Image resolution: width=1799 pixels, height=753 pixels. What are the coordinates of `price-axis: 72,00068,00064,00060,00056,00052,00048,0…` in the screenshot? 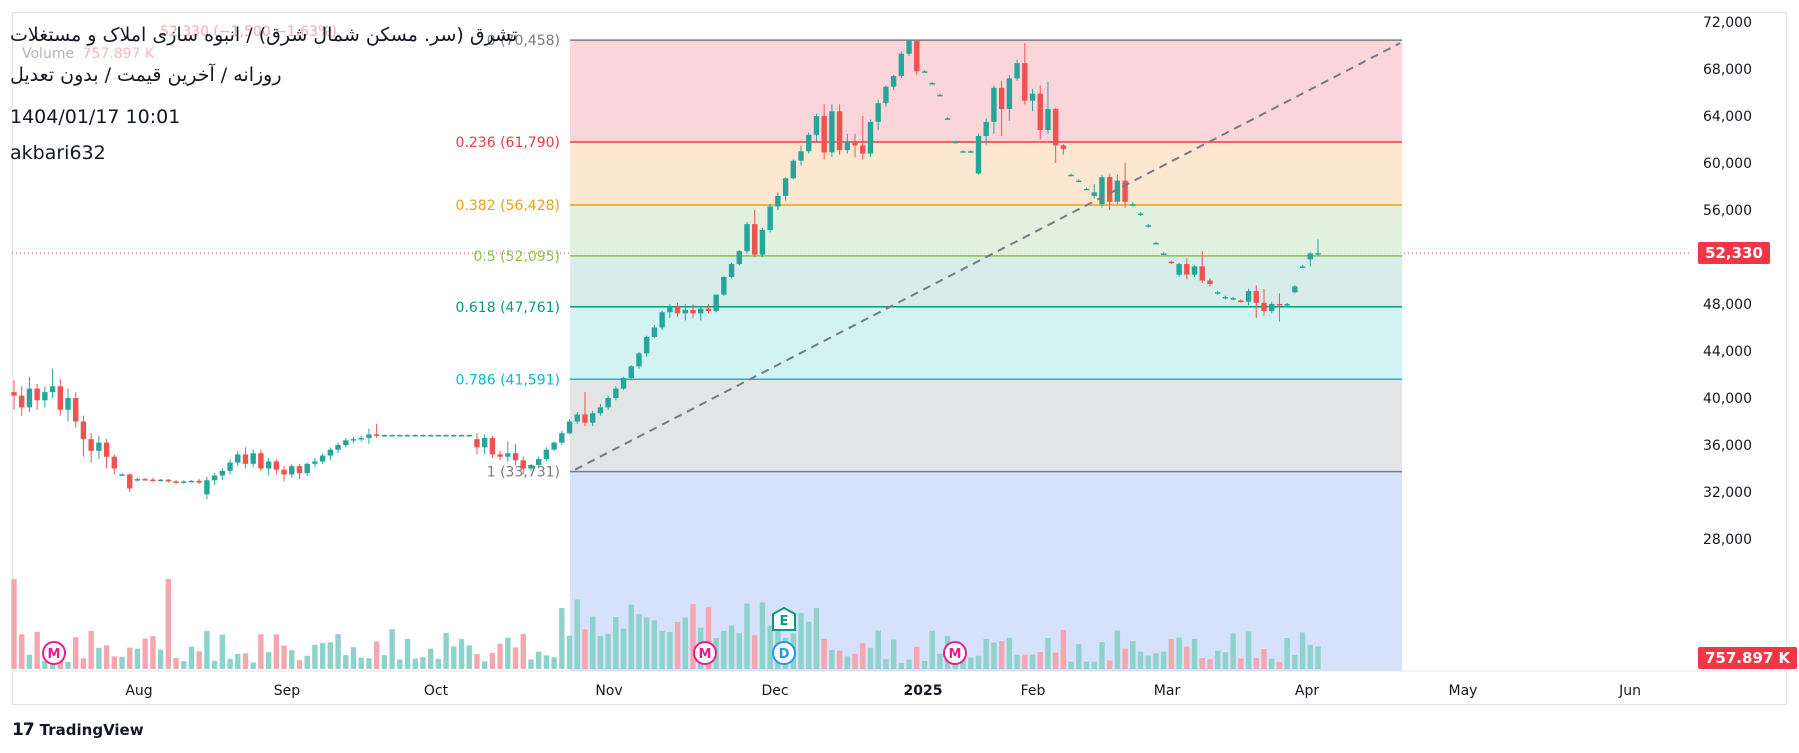 It's located at (1727, 281).